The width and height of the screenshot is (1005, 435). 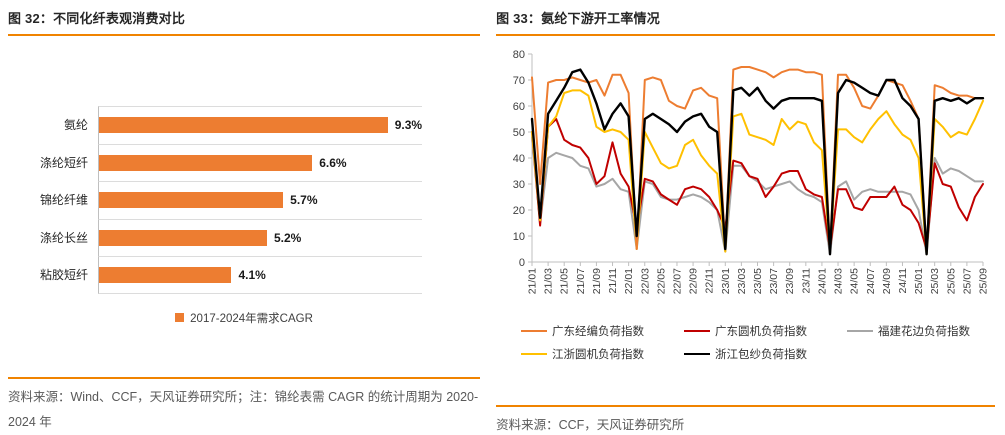 I want to click on bar-value-label: 5.7%, so click(x=304, y=200).